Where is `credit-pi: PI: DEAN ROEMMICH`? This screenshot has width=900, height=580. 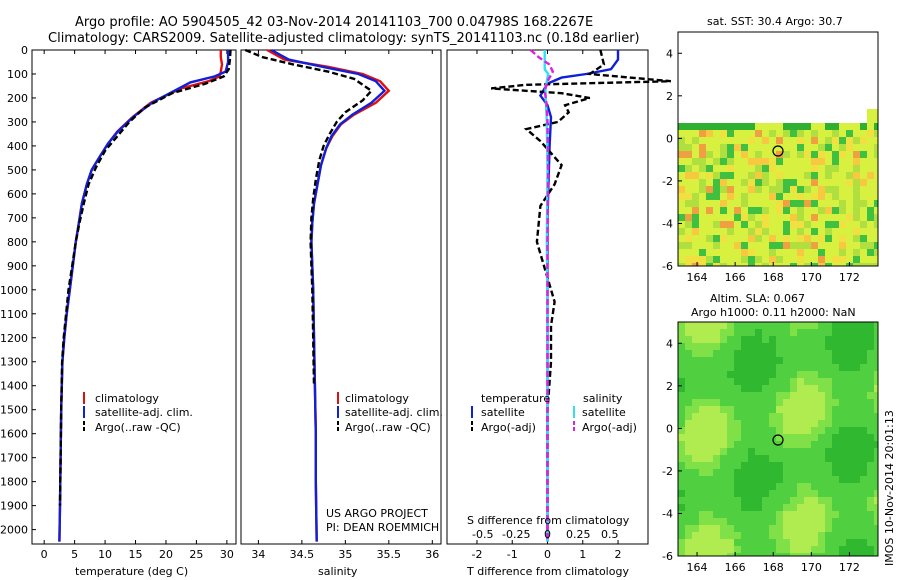
credit-pi: PI: DEAN ROEMMICH is located at coordinates (382, 527).